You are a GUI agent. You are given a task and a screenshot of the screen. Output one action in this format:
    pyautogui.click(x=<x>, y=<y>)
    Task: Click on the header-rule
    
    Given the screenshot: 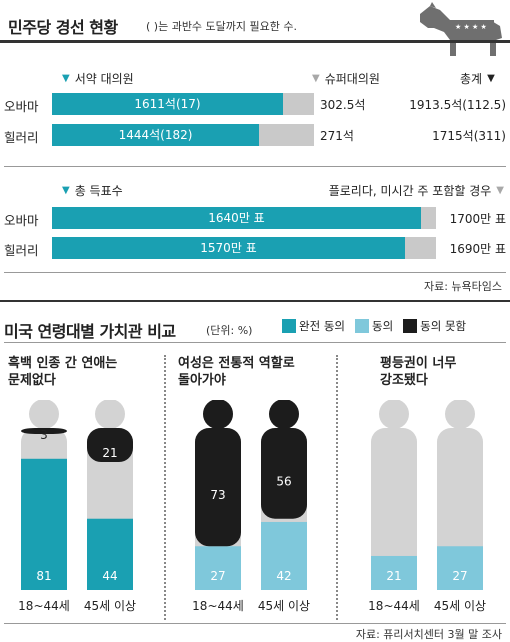 What is the action you would take?
    pyautogui.click(x=255, y=41)
    